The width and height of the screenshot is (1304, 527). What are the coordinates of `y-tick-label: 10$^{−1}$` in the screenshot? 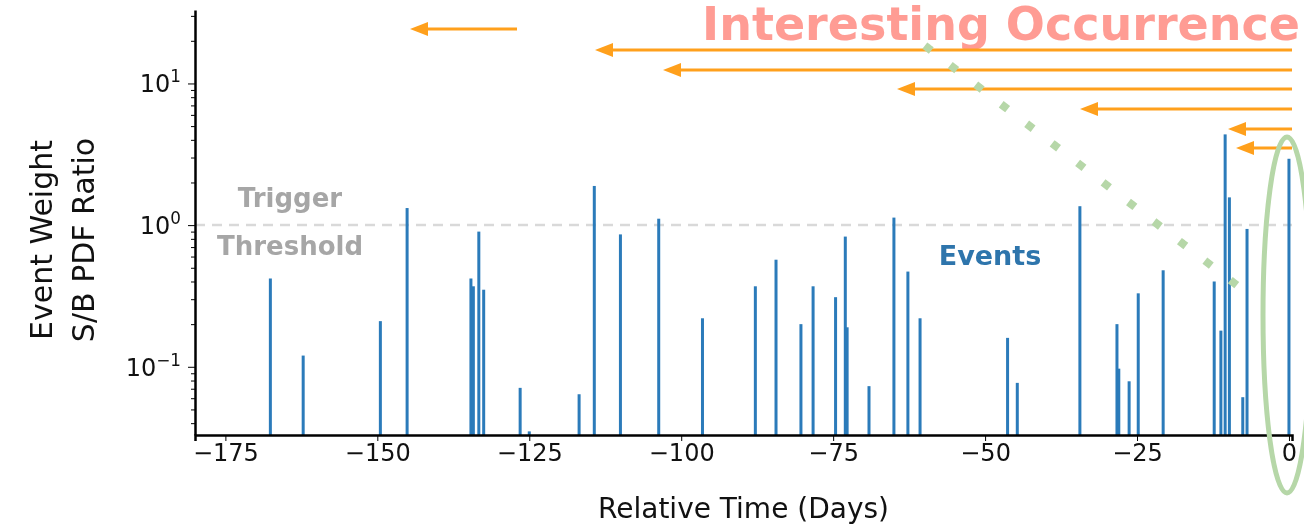 It's located at (153, 365).